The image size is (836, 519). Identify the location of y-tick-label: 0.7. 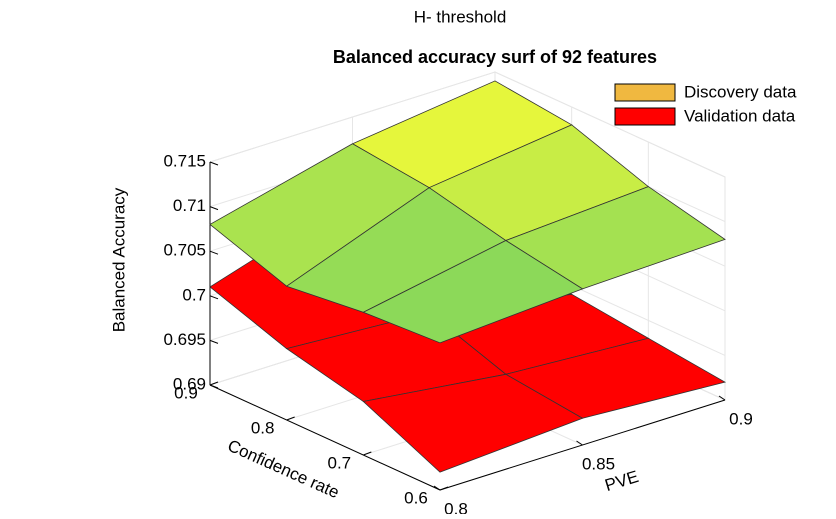
(340, 462).